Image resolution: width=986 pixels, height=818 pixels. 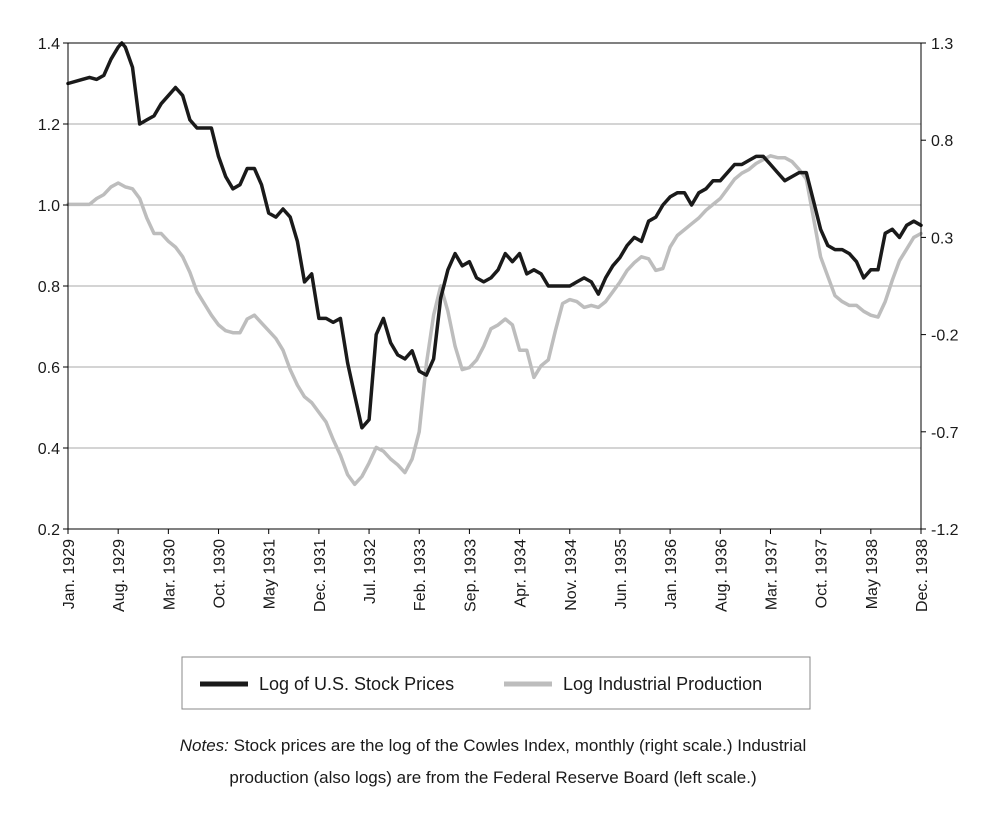 I want to click on right-tick-label: -1.2, so click(x=945, y=530).